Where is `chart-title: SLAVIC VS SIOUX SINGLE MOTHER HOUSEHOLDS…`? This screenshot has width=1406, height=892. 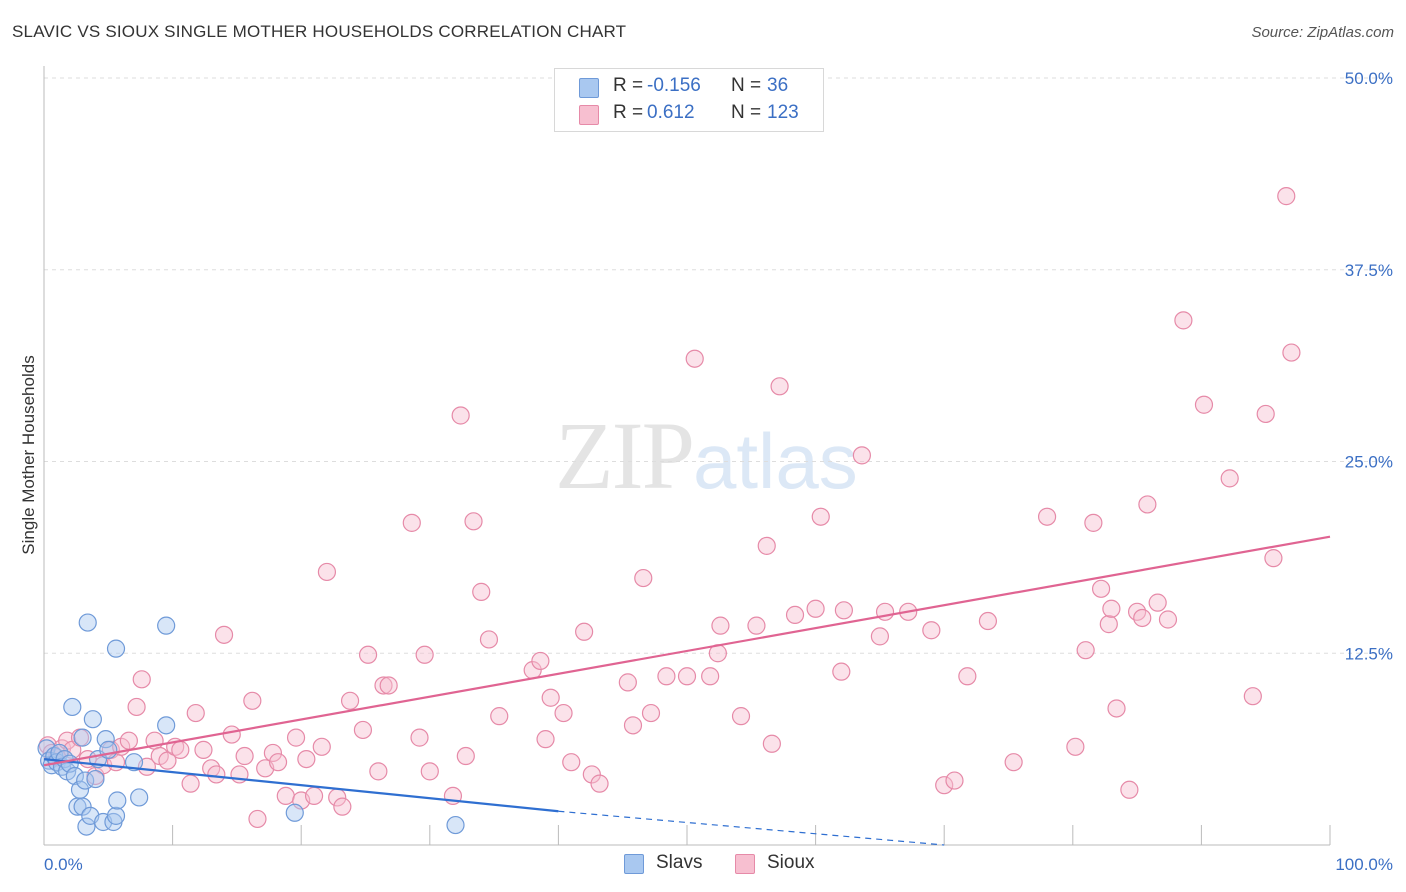
chart-title: SLAVIC VS SIOUX SINGLE MOTHER HOUSEHOLDS… is located at coordinates (319, 31).